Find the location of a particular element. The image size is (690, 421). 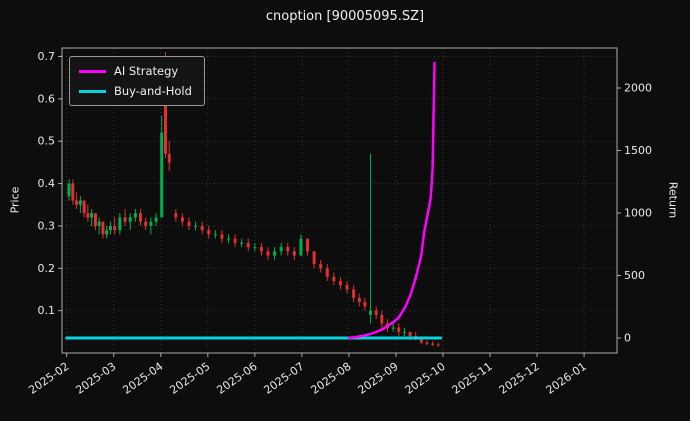

price-tick-label: 0.1 is located at coordinates (47, 310).